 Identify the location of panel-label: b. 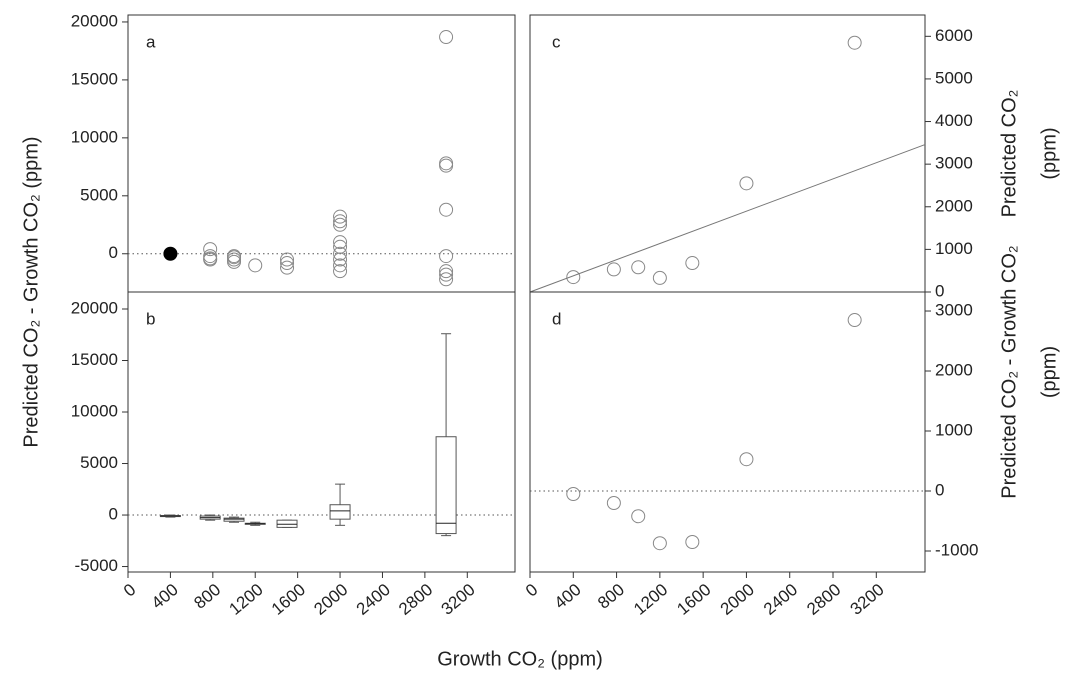
(150, 318).